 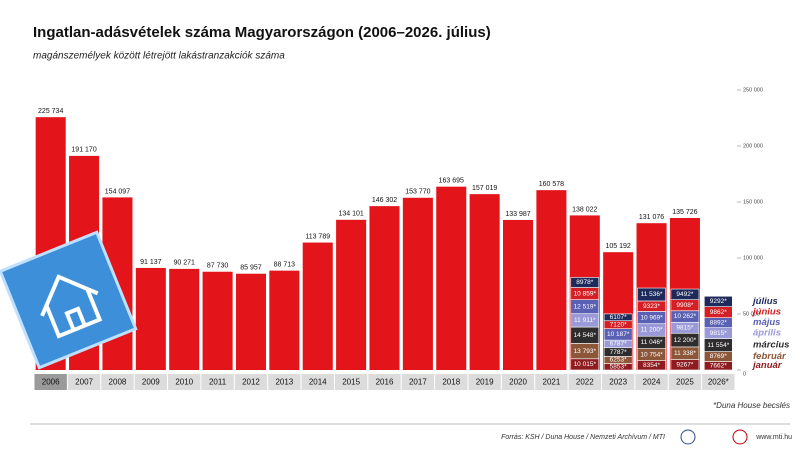 What do you see at coordinates (151, 262) in the screenshot?
I see `value-label: 91 137` at bounding box center [151, 262].